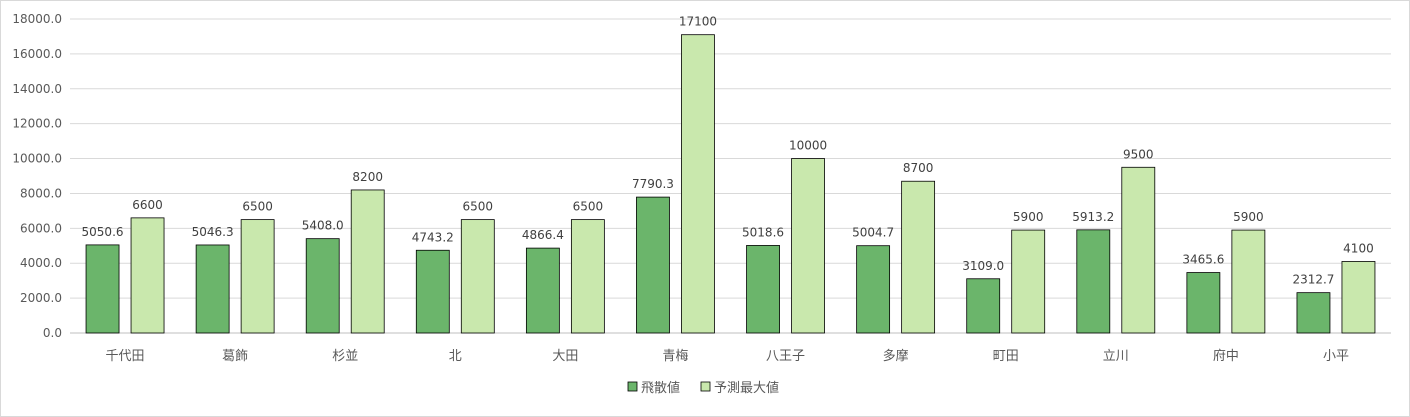 This screenshot has height=417, width=1410. Describe the element at coordinates (918, 168) in the screenshot. I see `data-label: 8700` at that location.